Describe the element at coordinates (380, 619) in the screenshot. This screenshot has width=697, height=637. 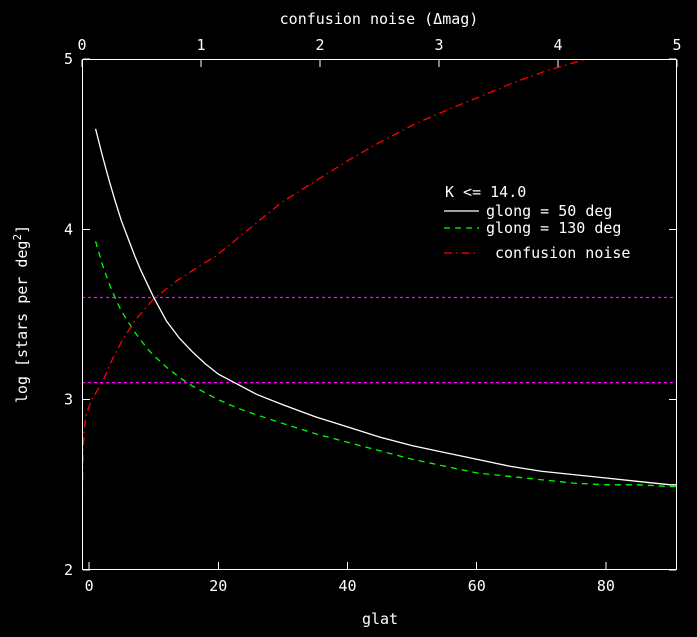
I see `bottom-axis-title: glat` at that location.